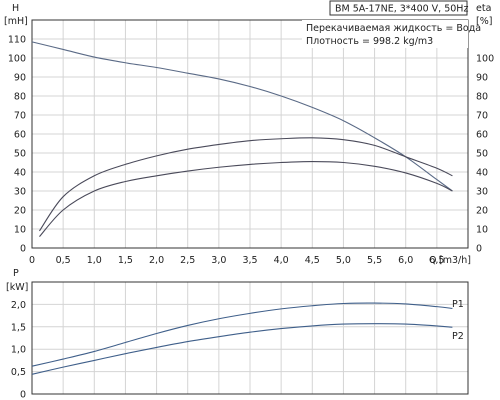  I want to click on series-label-p1: P1, so click(458, 304).